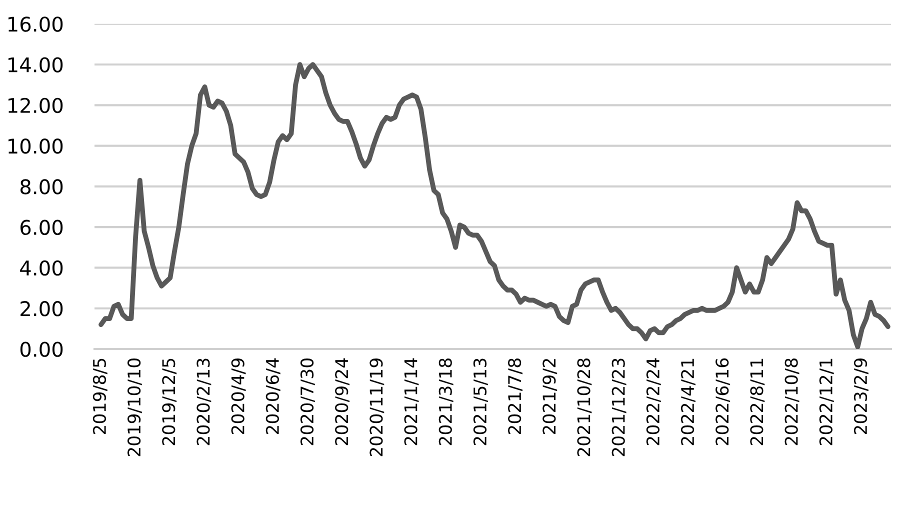 The width and height of the screenshot is (900, 508). Describe the element at coordinates (41, 186) in the screenshot. I see `y-tick-label: 8.00` at that location.